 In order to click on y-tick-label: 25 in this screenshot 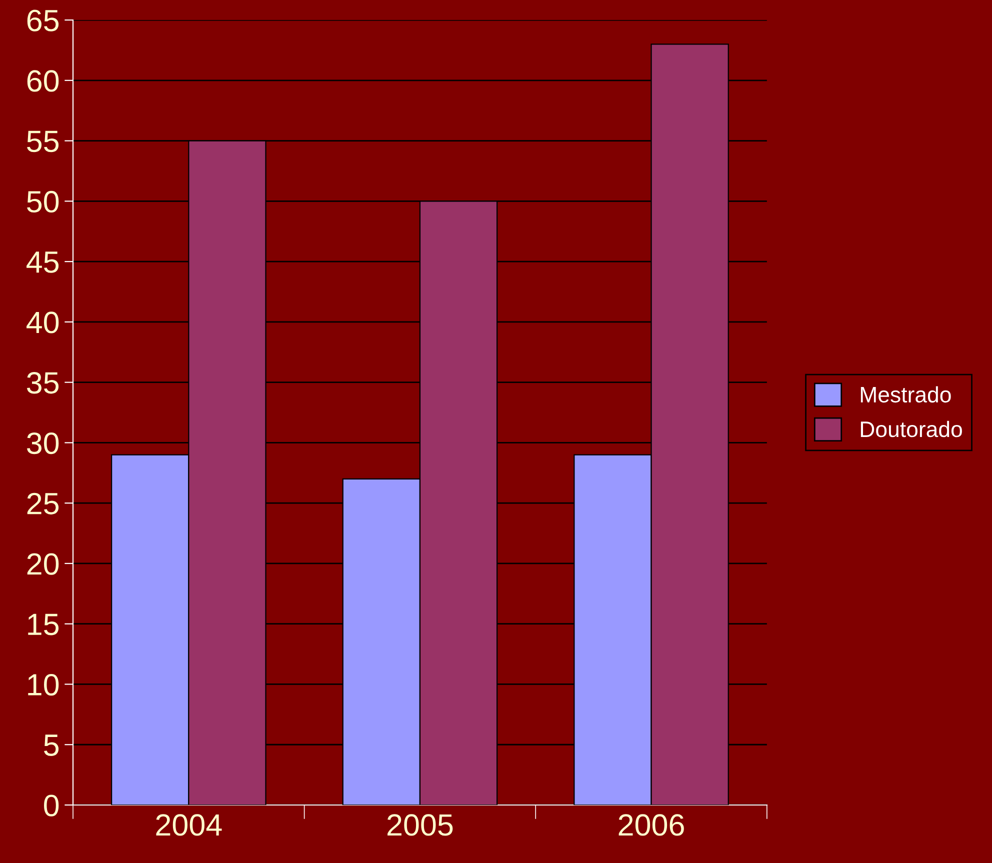, I will do `click(43, 503)`.